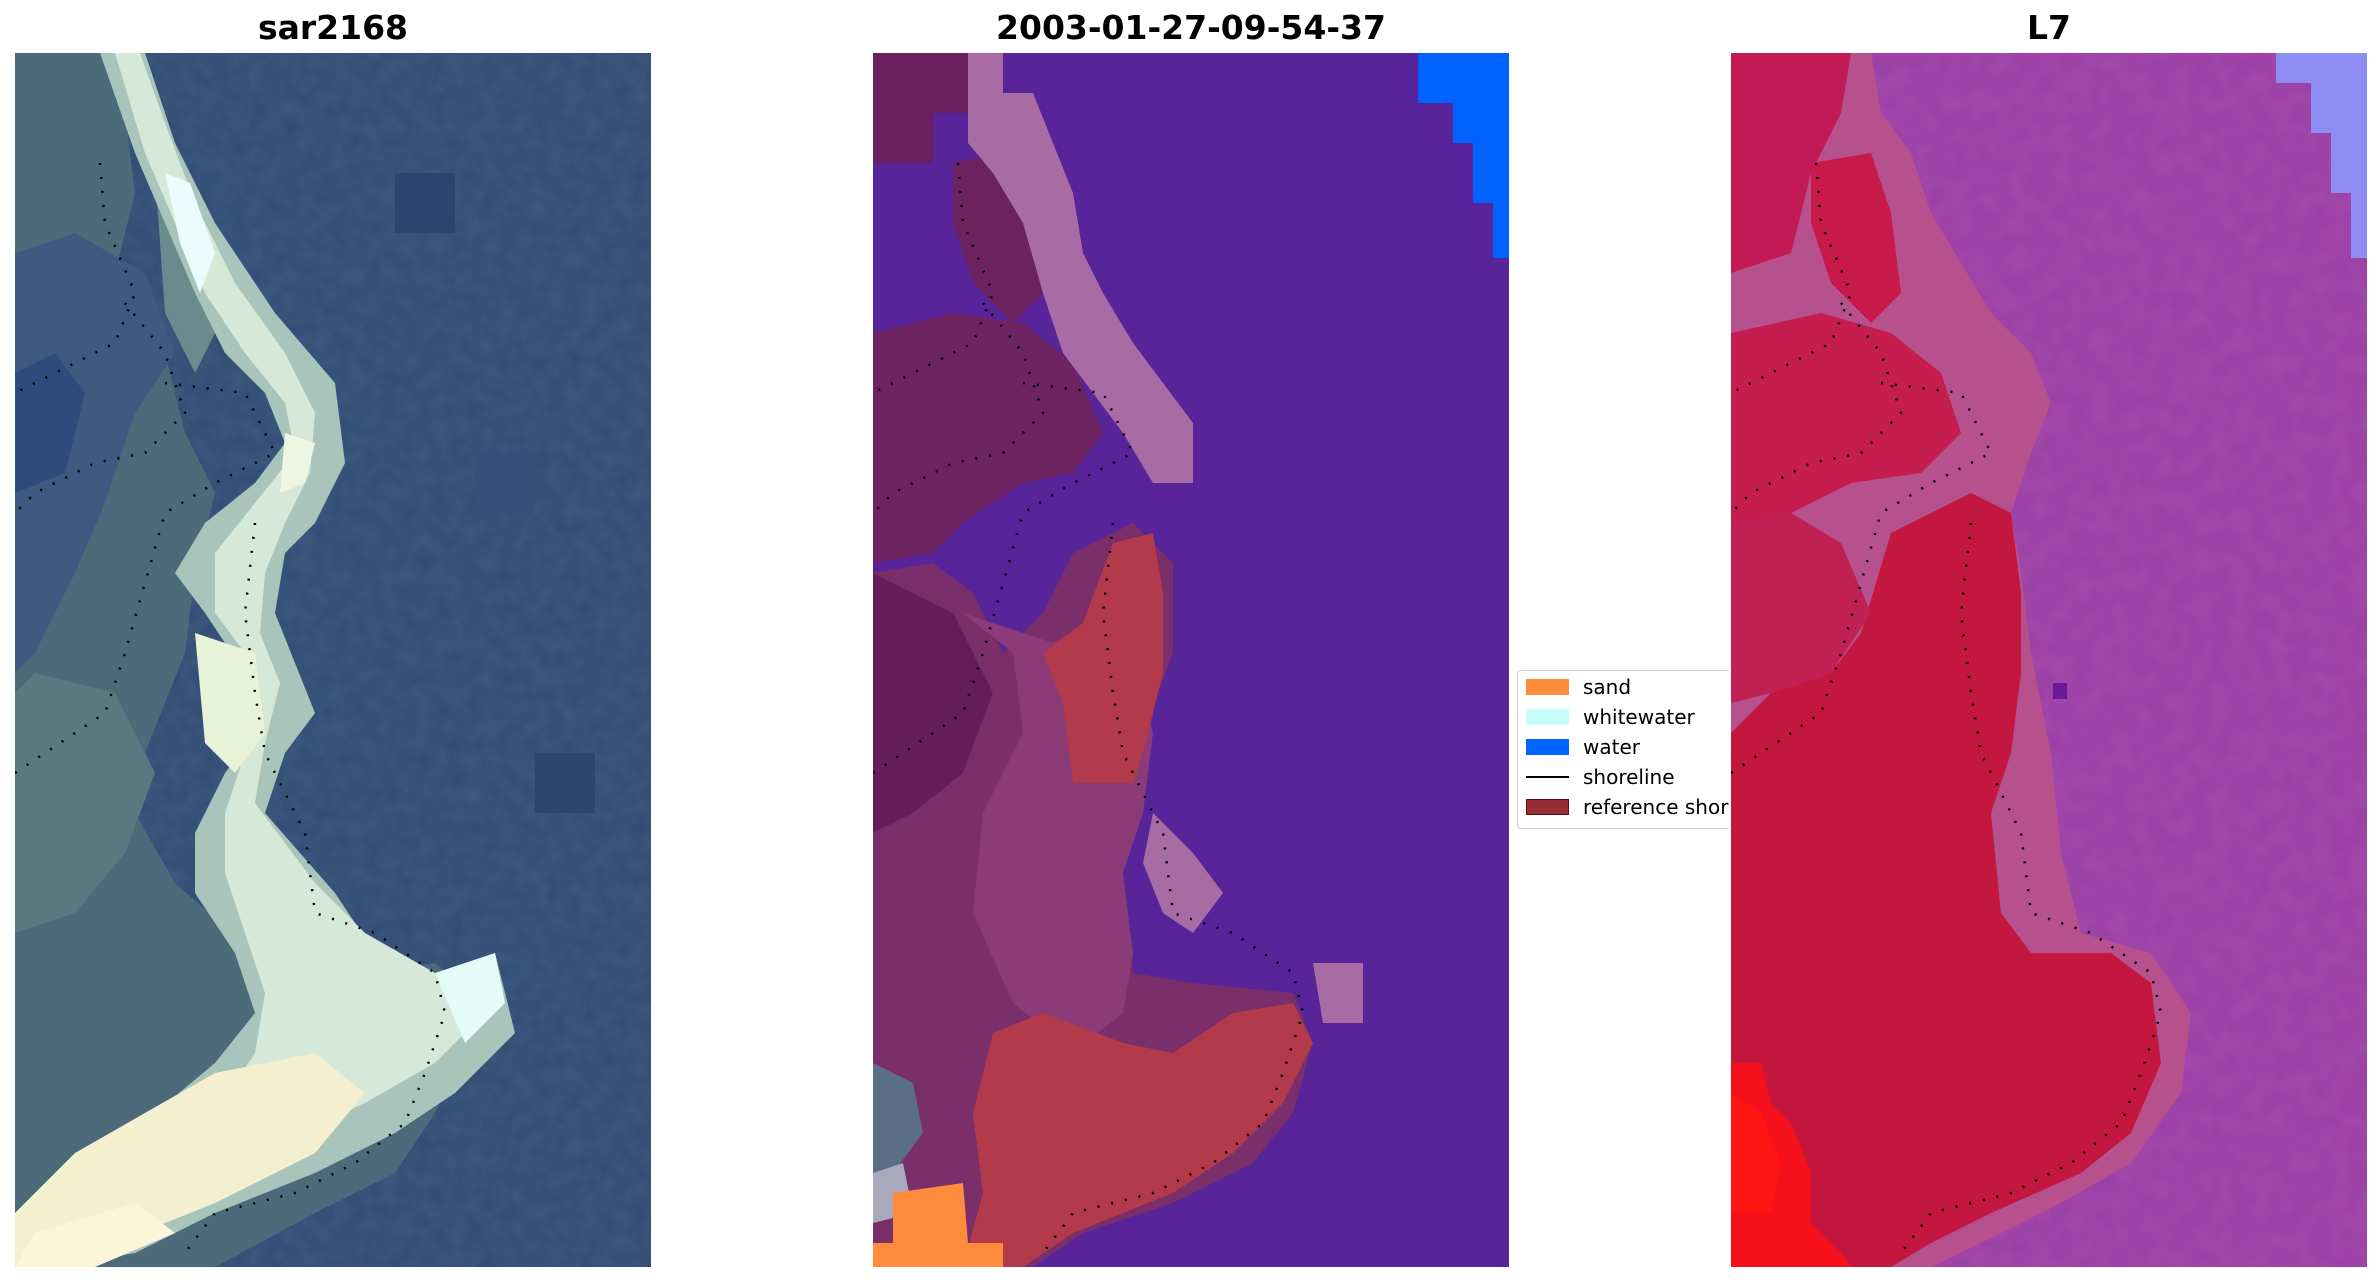 The width and height of the screenshot is (2380, 1283). I want to click on shoreline-swatch, so click(1547, 777).